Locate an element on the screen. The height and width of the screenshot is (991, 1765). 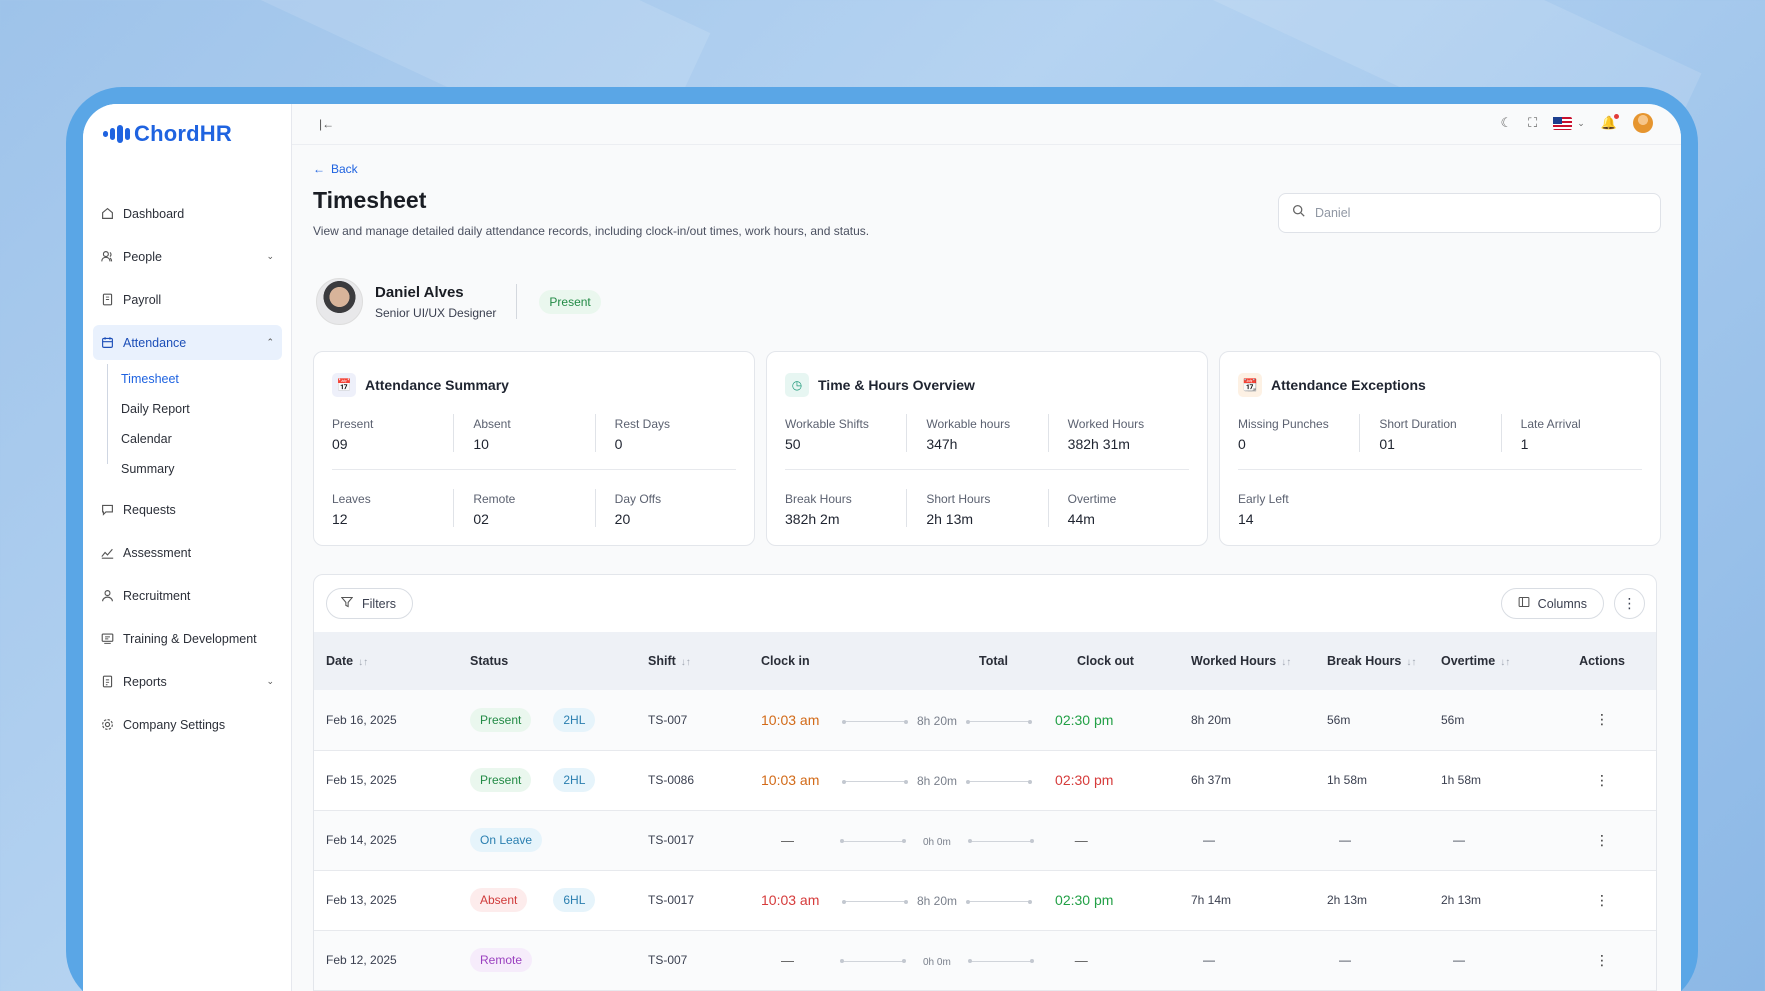
column-header-clock-in: Clock in is located at coordinates (785, 661).